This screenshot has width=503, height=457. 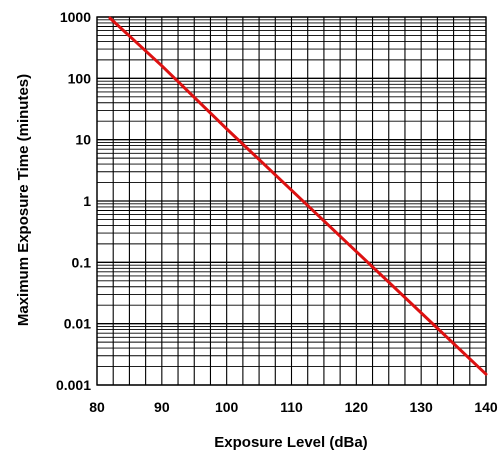 What do you see at coordinates (486, 407) in the screenshot?
I see `x-tick-label: 140` at bounding box center [486, 407].